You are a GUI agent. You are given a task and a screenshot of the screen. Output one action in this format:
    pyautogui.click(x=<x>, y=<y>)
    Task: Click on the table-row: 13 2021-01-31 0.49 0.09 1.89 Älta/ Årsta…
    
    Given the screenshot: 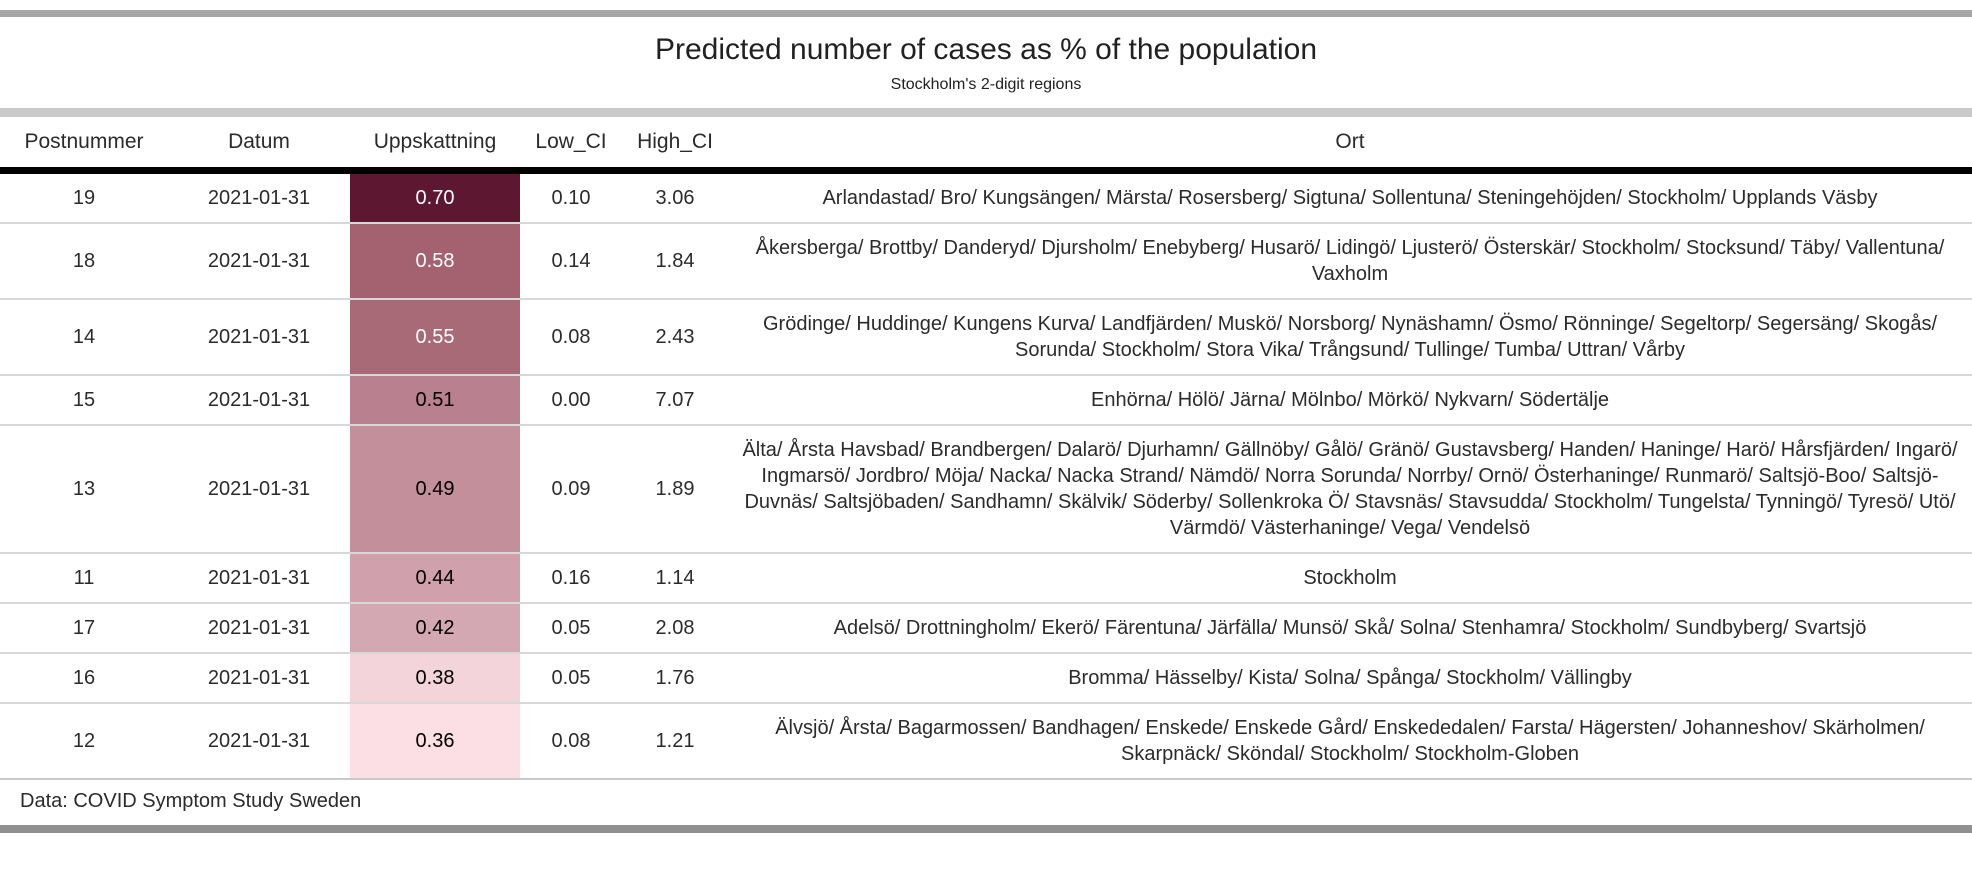 What is the action you would take?
    pyautogui.click(x=986, y=489)
    